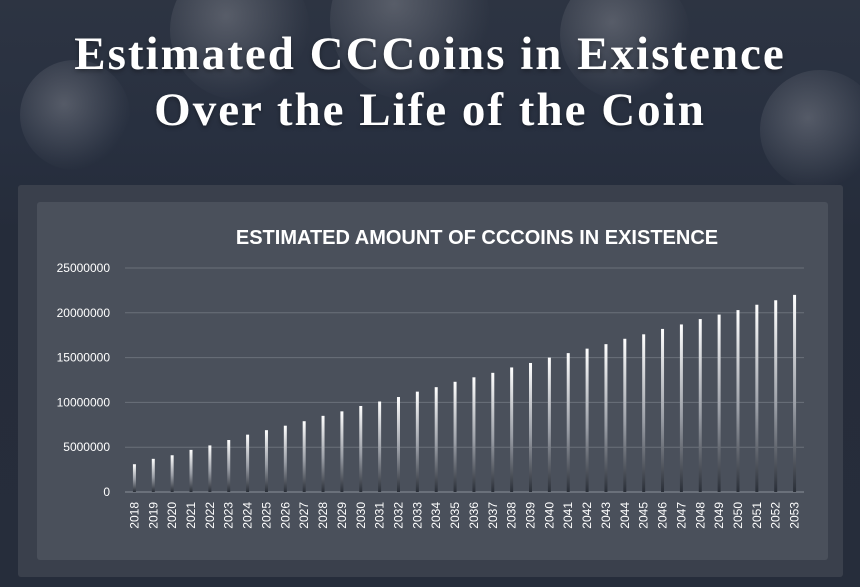 The width and height of the screenshot is (860, 587). I want to click on x-tick-label: 2043, so click(606, 515).